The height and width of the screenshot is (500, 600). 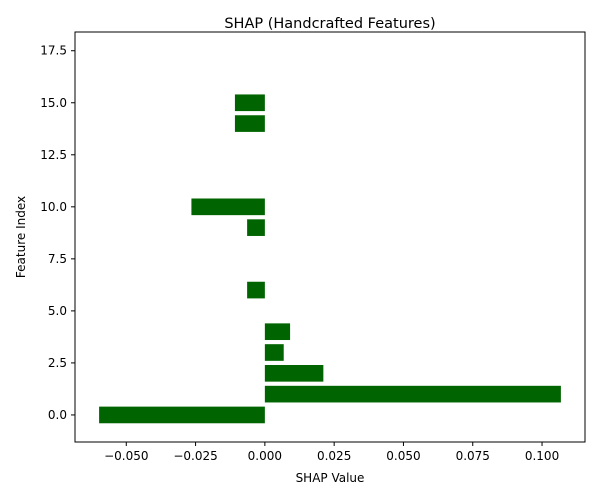 What do you see at coordinates (53, 103) in the screenshot?
I see `y-tick-label: 15.0` at bounding box center [53, 103].